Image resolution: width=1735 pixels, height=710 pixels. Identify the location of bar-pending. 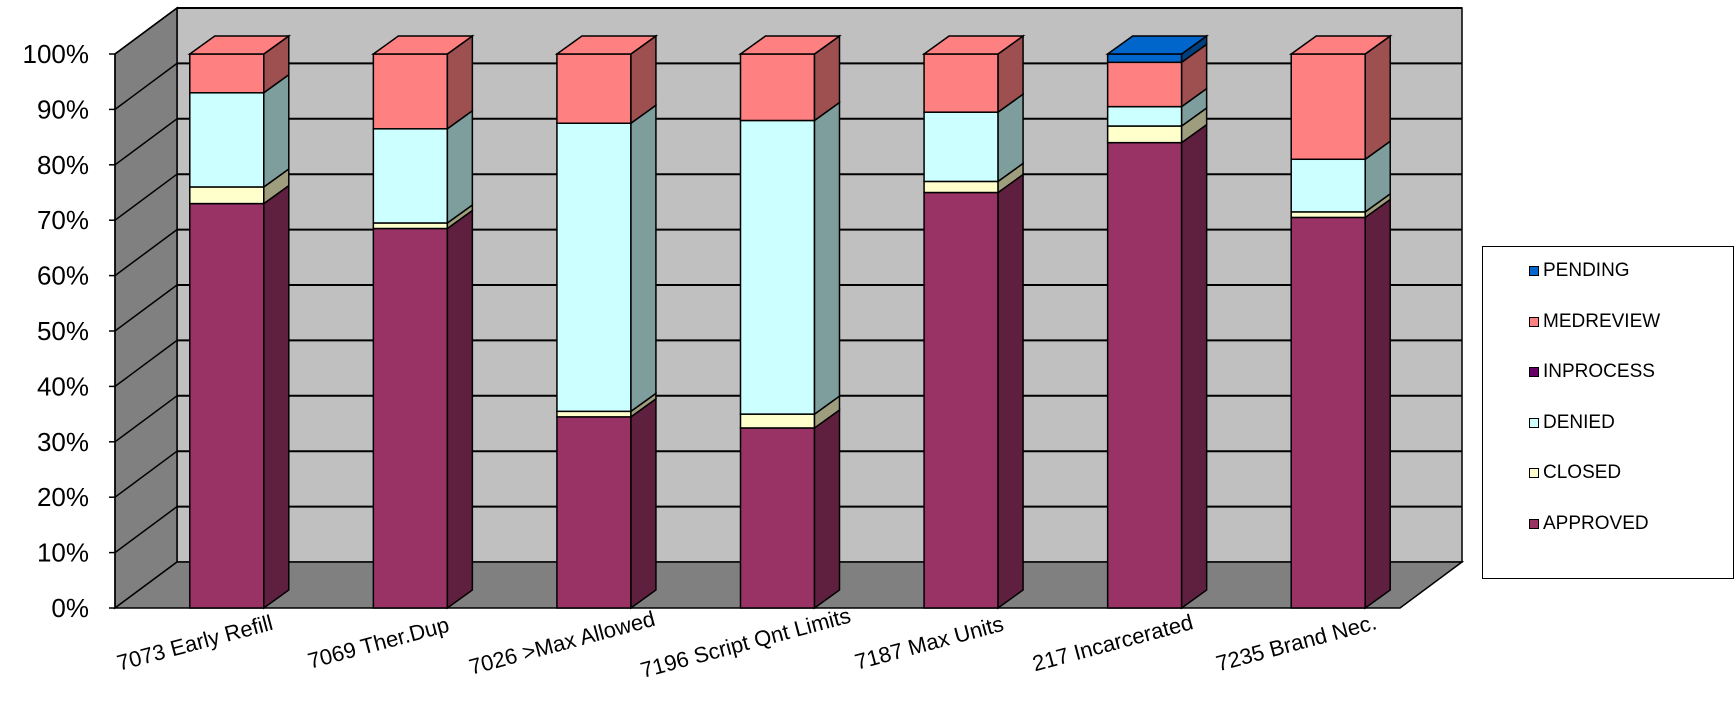
(1144, 58).